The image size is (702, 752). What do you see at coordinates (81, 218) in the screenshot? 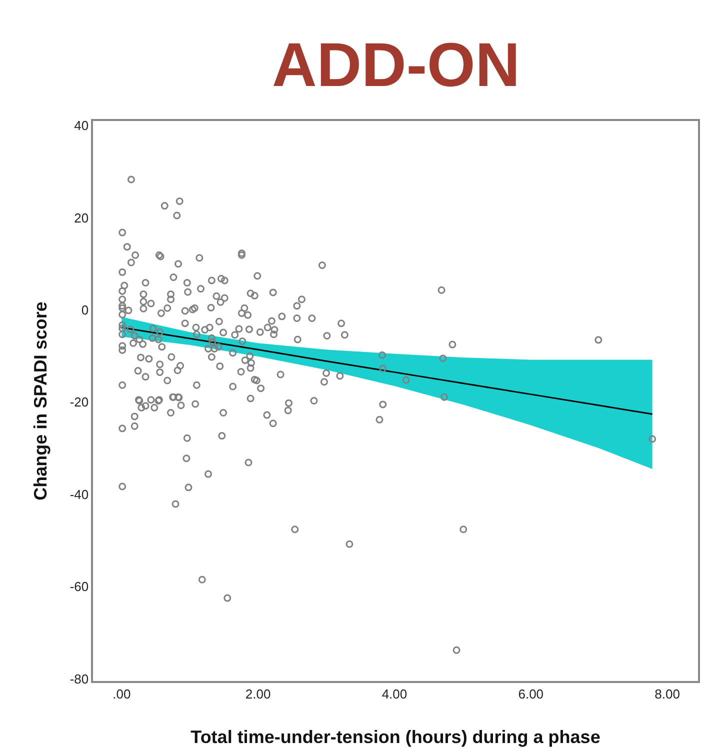
I see `y-tick-label: 20` at bounding box center [81, 218].